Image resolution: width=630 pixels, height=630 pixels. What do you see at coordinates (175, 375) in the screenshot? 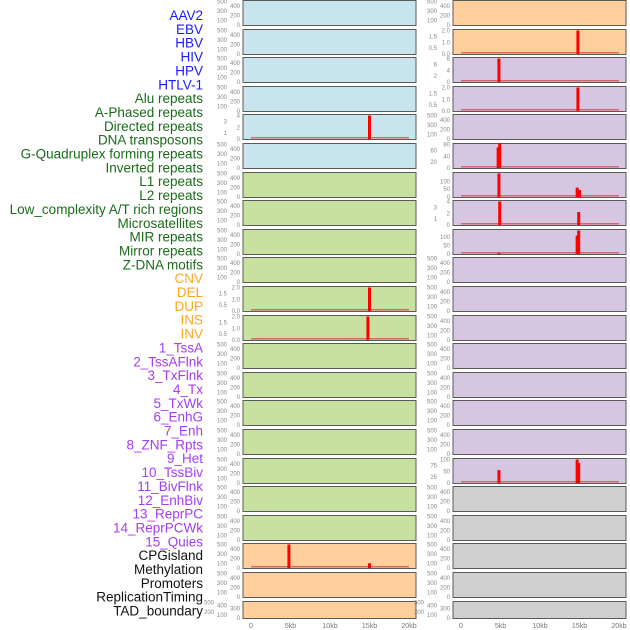
I see `track-label: 3_TxFlnk` at bounding box center [175, 375].